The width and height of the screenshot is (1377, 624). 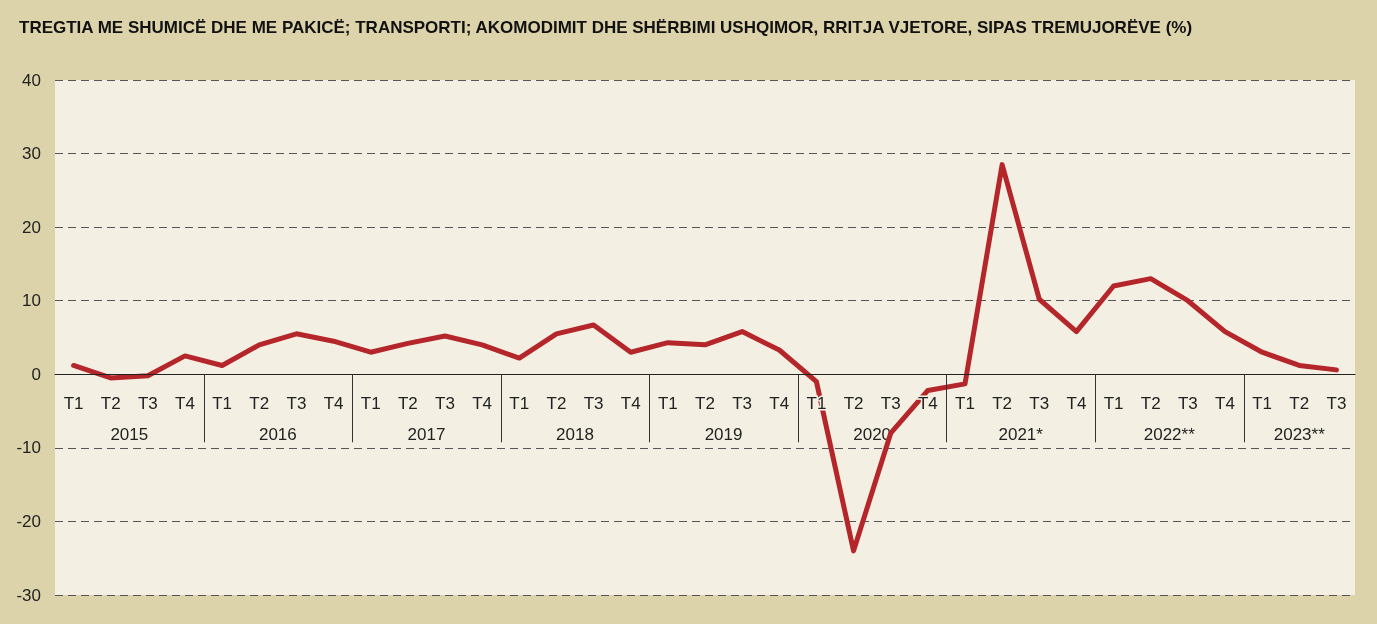 What do you see at coordinates (1021, 434) in the screenshot?
I see `annotation: 2021*` at bounding box center [1021, 434].